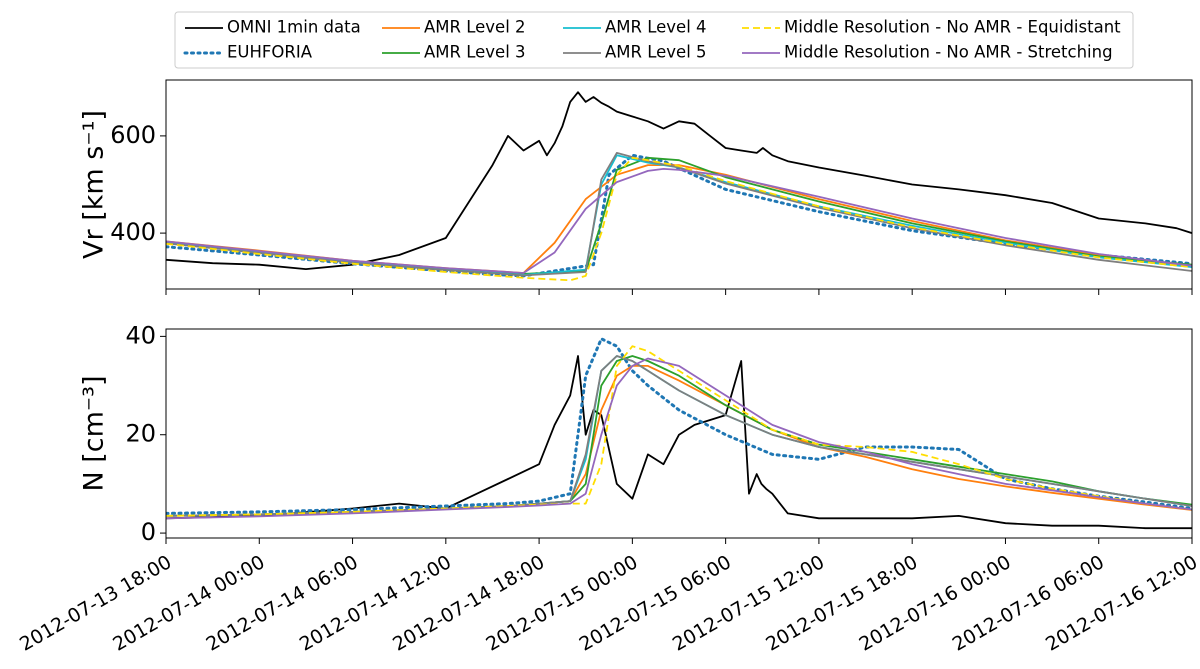  I want to click on density-y-axis-label: N [cm⁻³], so click(94, 433).